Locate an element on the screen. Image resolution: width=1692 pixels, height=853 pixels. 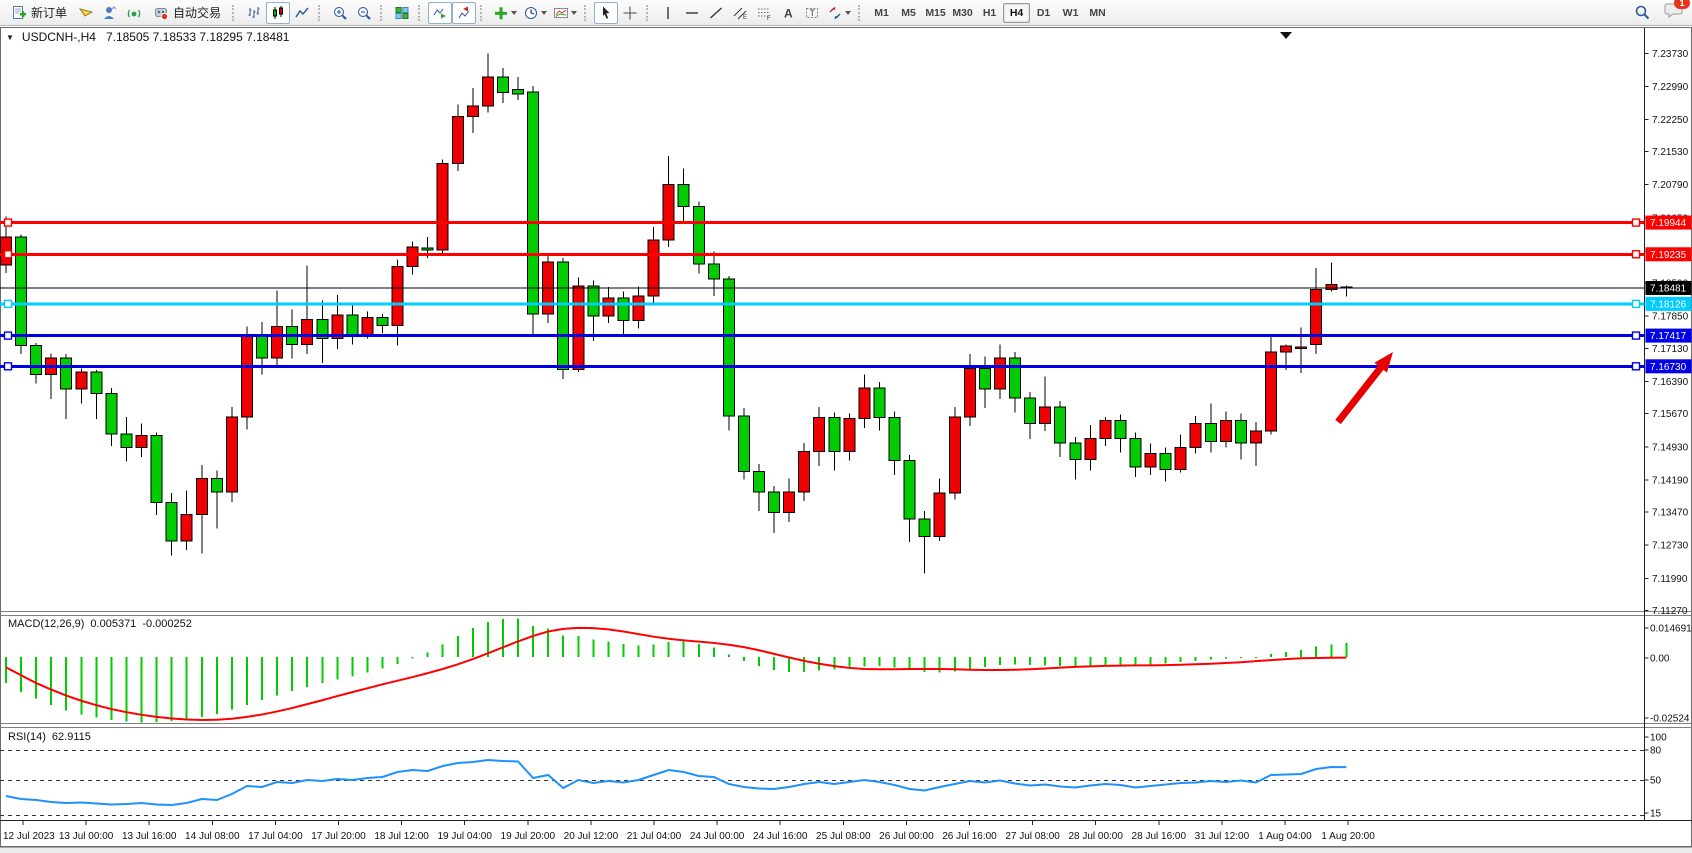
new-order-button: 新订单 is located at coordinates (39, 13).